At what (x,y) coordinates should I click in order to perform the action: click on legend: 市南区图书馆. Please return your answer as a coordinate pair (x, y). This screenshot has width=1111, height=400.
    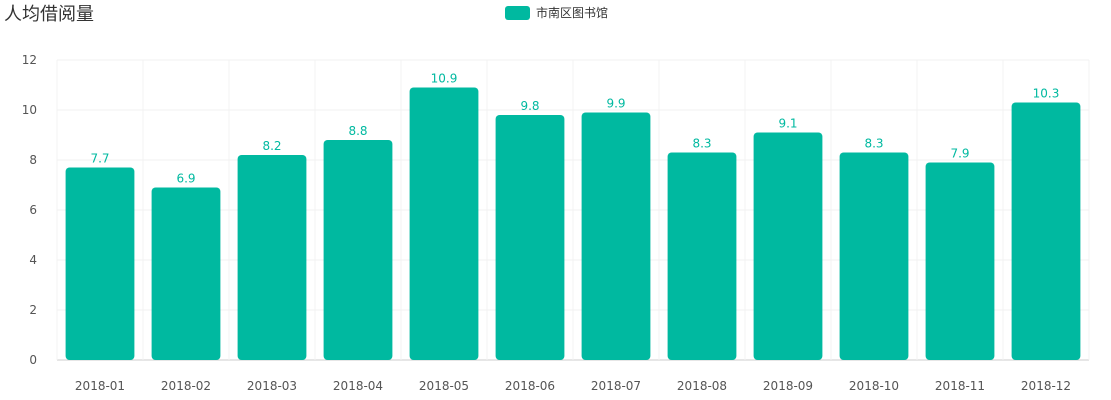
    Looking at the image, I should click on (556, 12).